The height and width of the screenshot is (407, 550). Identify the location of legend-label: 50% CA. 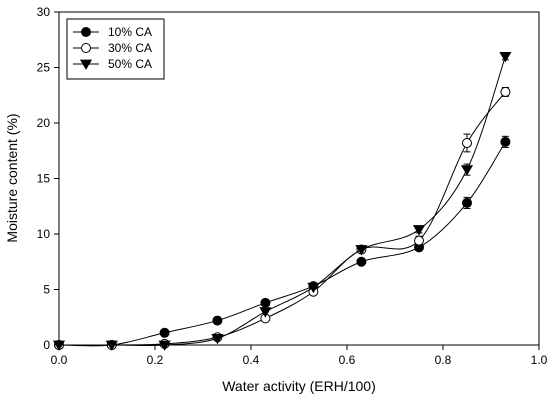
(130, 64).